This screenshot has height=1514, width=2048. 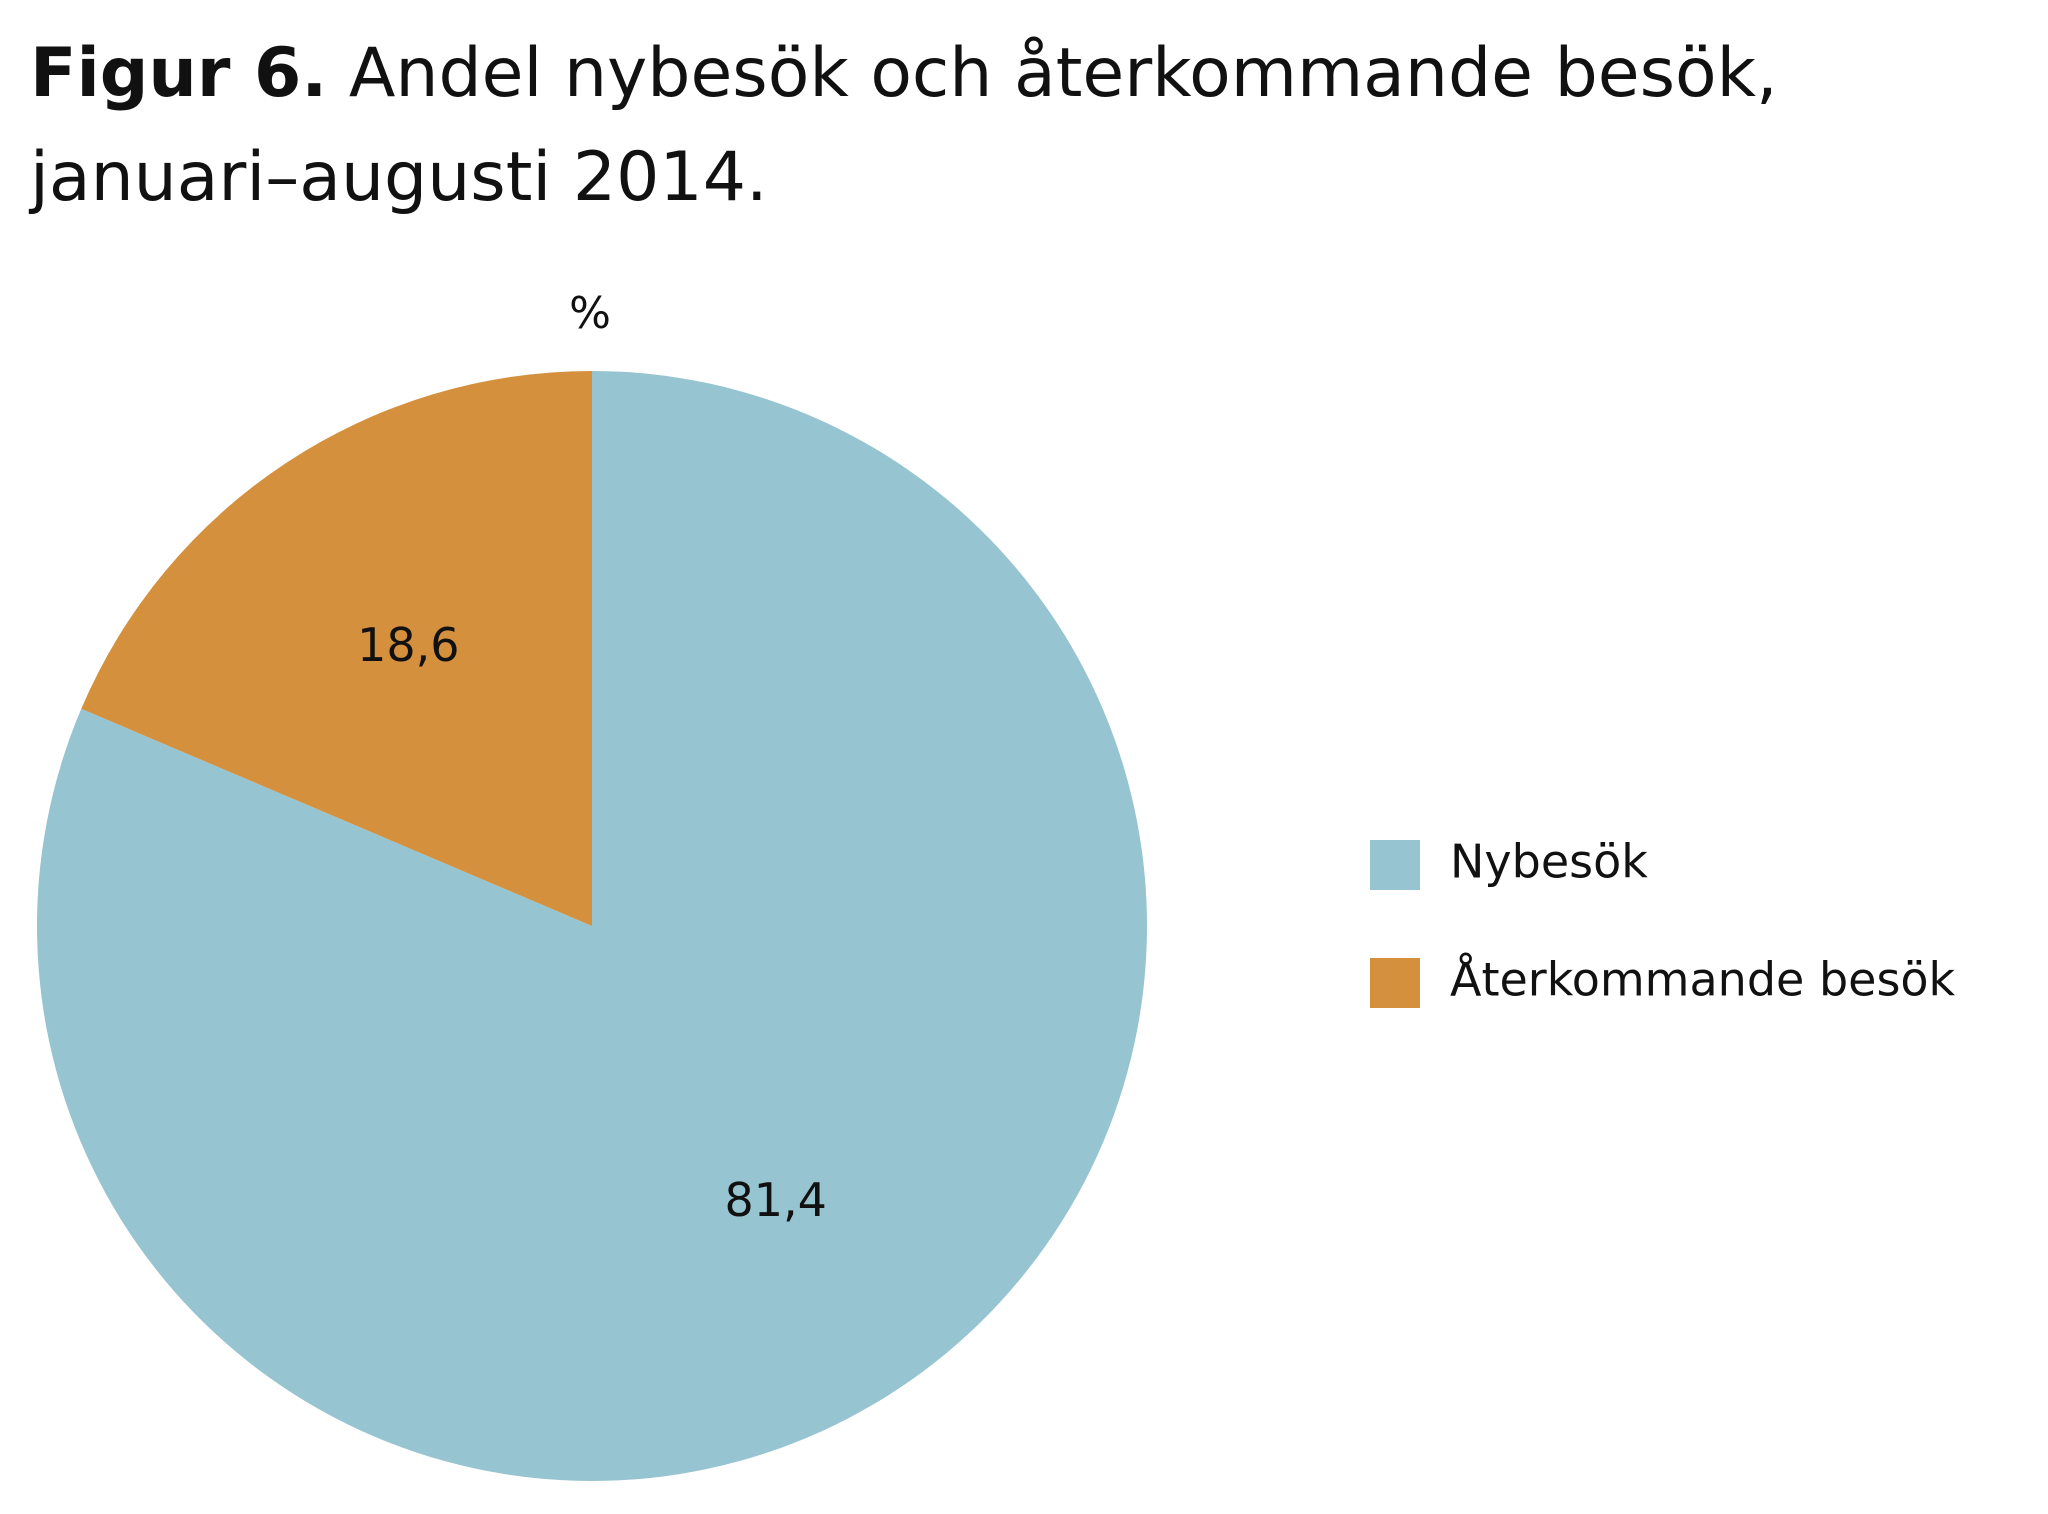 What do you see at coordinates (1549, 862) in the screenshot?
I see `legend-label-0: Nybesök` at bounding box center [1549, 862].